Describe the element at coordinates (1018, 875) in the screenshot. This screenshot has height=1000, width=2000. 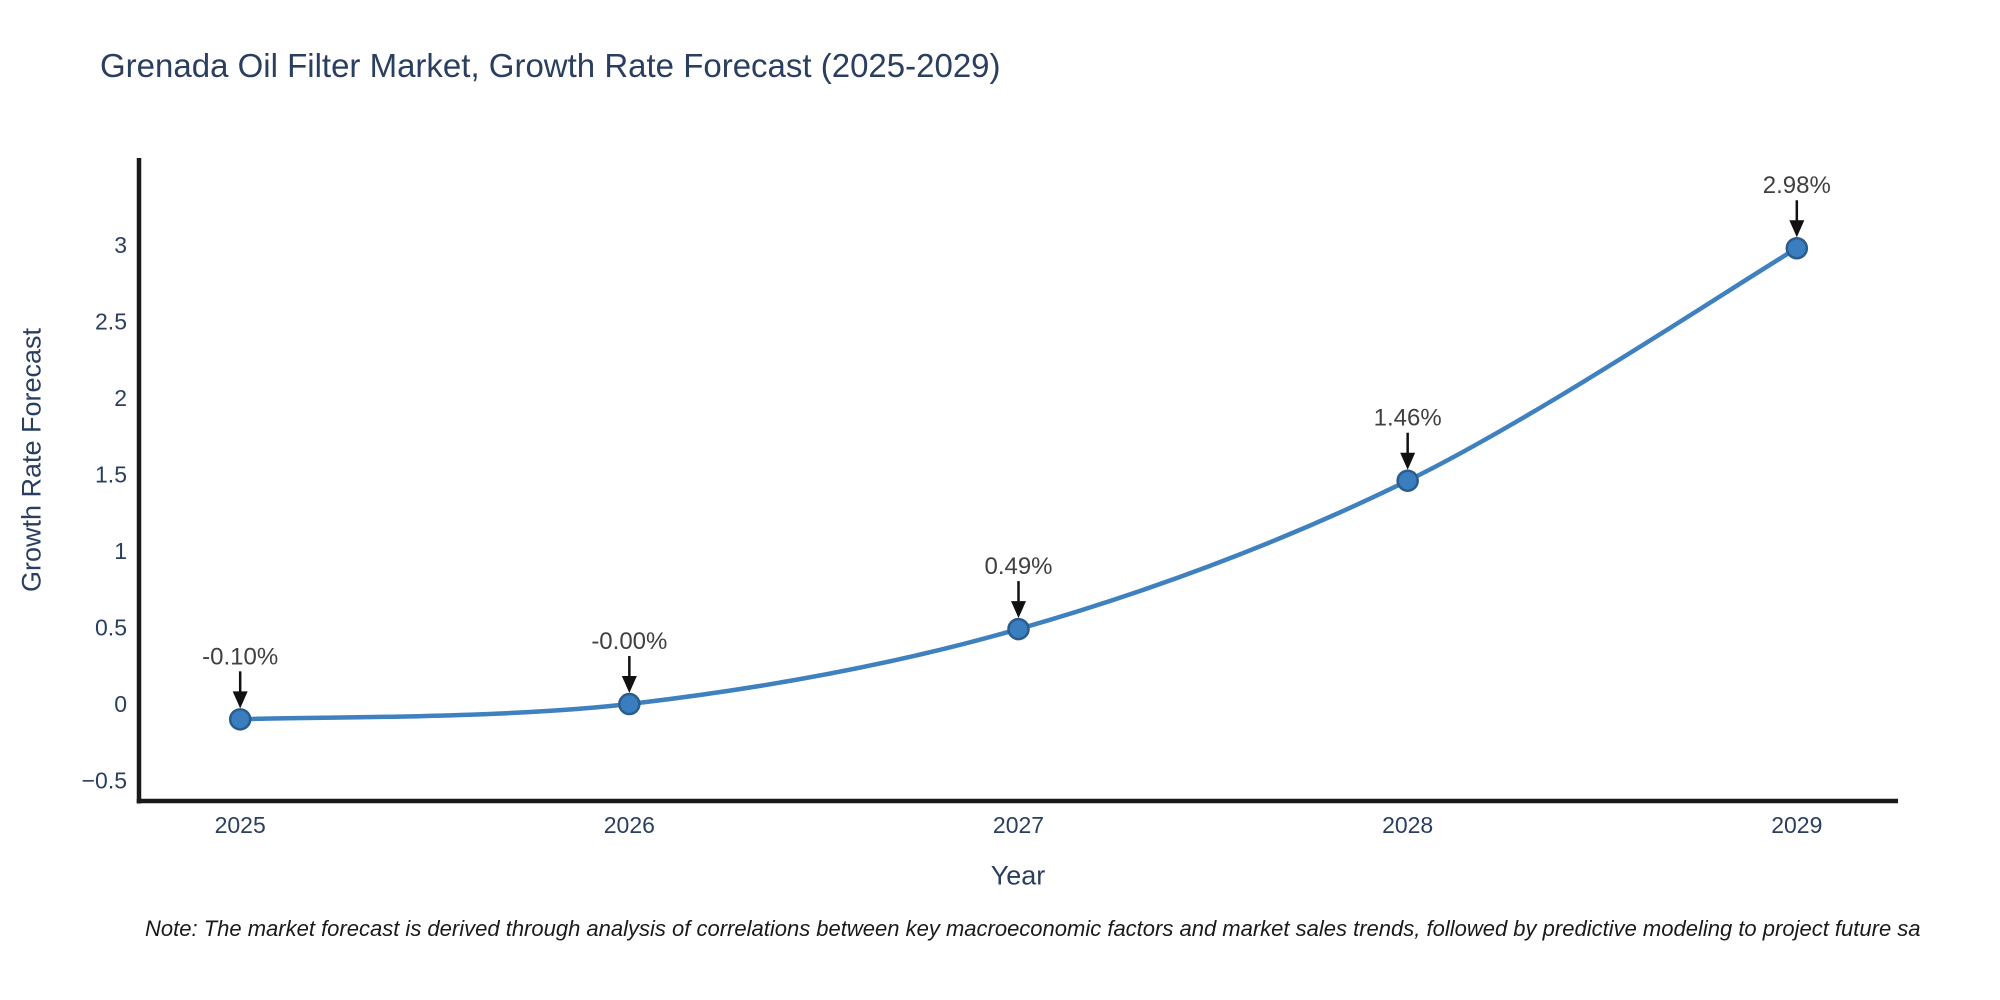
I see `x-axis-title: Year` at that location.